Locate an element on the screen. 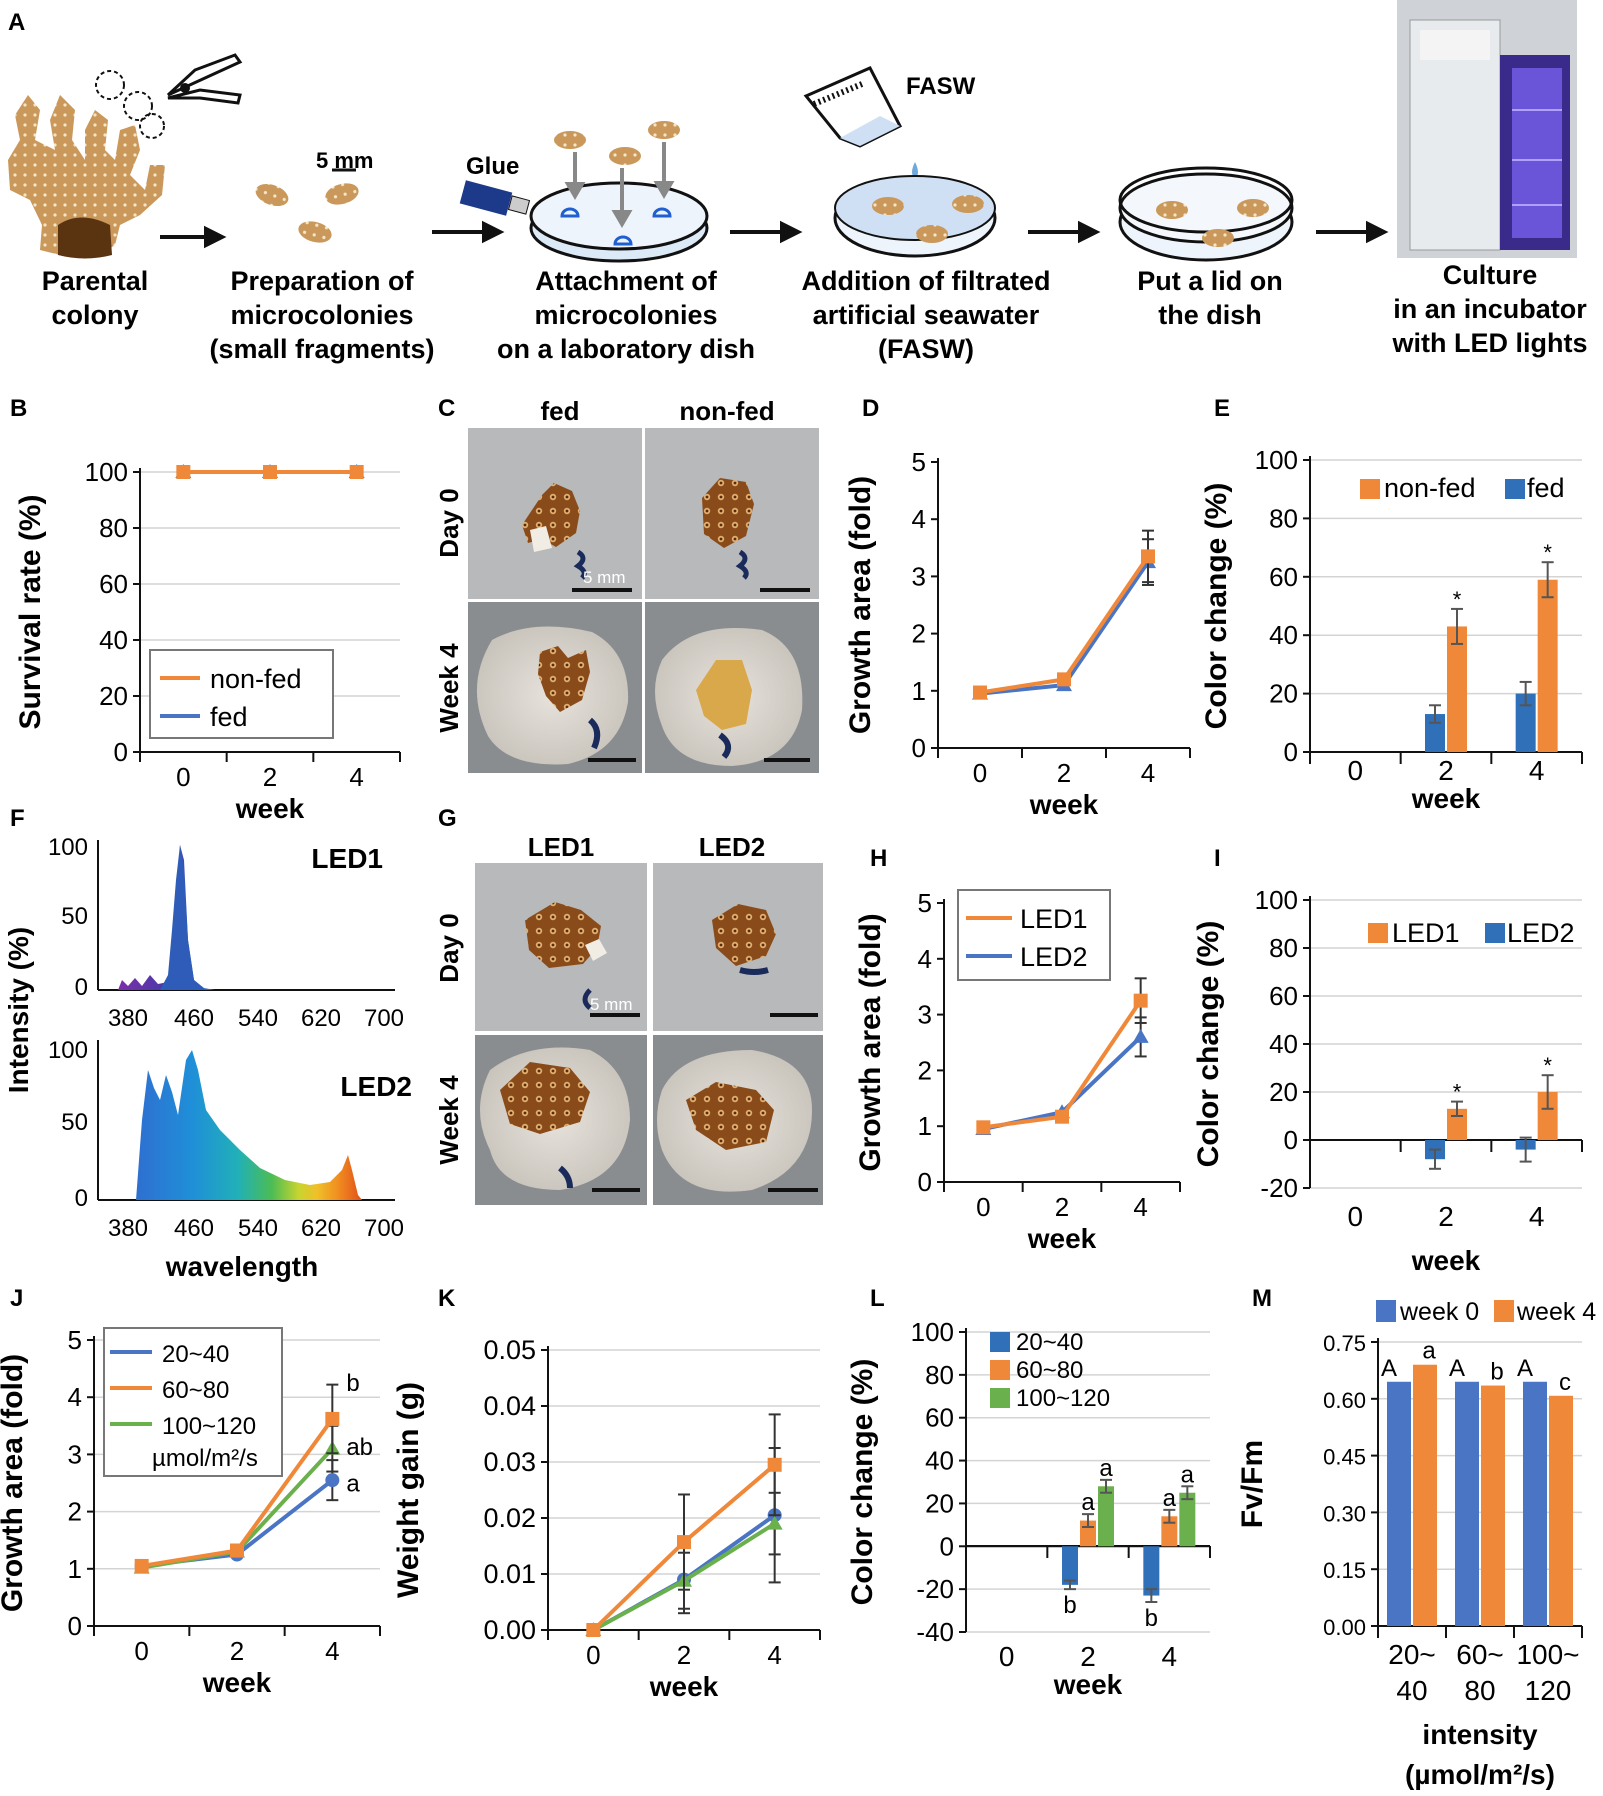  panel-letter: E is located at coordinates (1222, 408).